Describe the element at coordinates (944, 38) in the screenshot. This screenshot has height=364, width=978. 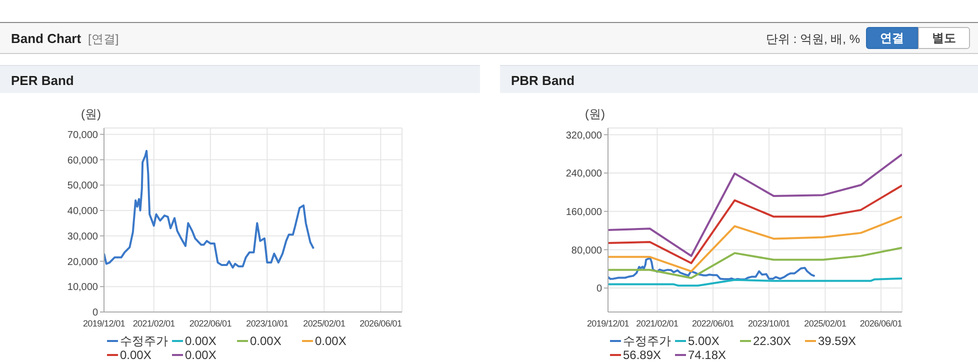
I see `text: 별도` at that location.